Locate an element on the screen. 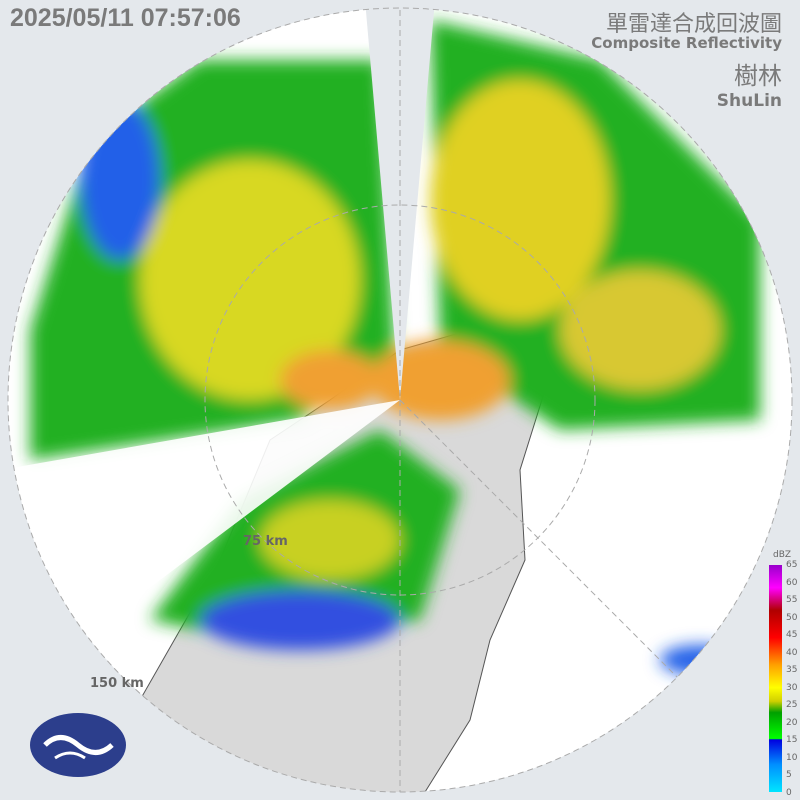  title-zh: 單雷達合成回波圖 is located at coordinates (693, 24).